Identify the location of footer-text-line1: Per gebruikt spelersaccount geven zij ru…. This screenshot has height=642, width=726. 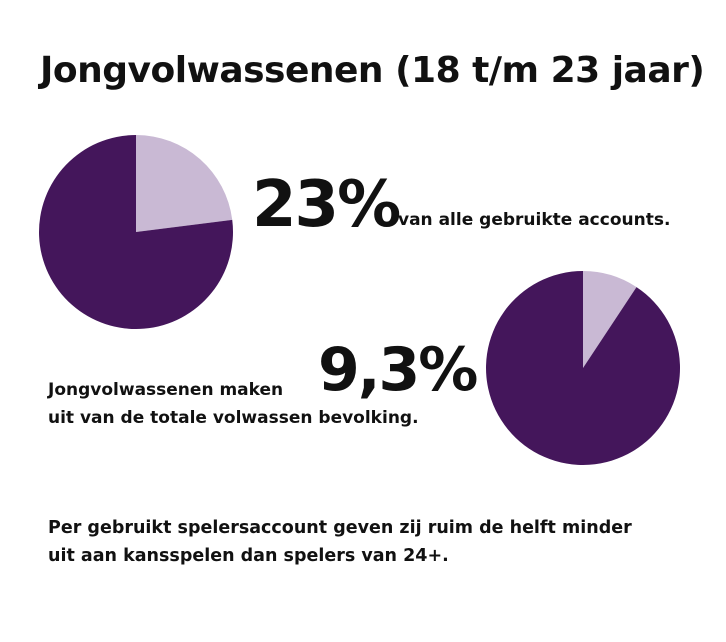
(340, 528).